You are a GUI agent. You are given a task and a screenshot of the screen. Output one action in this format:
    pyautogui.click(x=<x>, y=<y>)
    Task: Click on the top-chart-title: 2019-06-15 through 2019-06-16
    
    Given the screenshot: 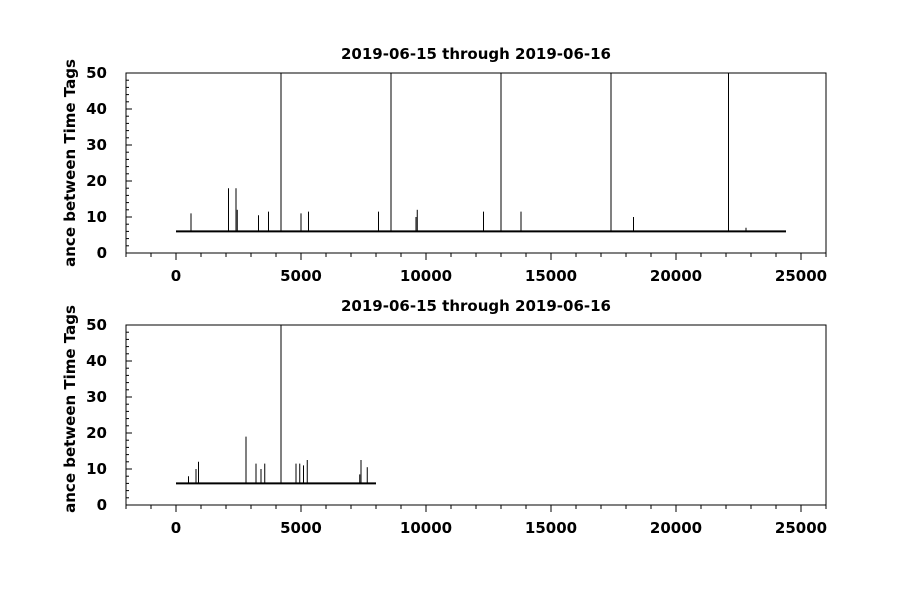 What is the action you would take?
    pyautogui.click(x=476, y=54)
    